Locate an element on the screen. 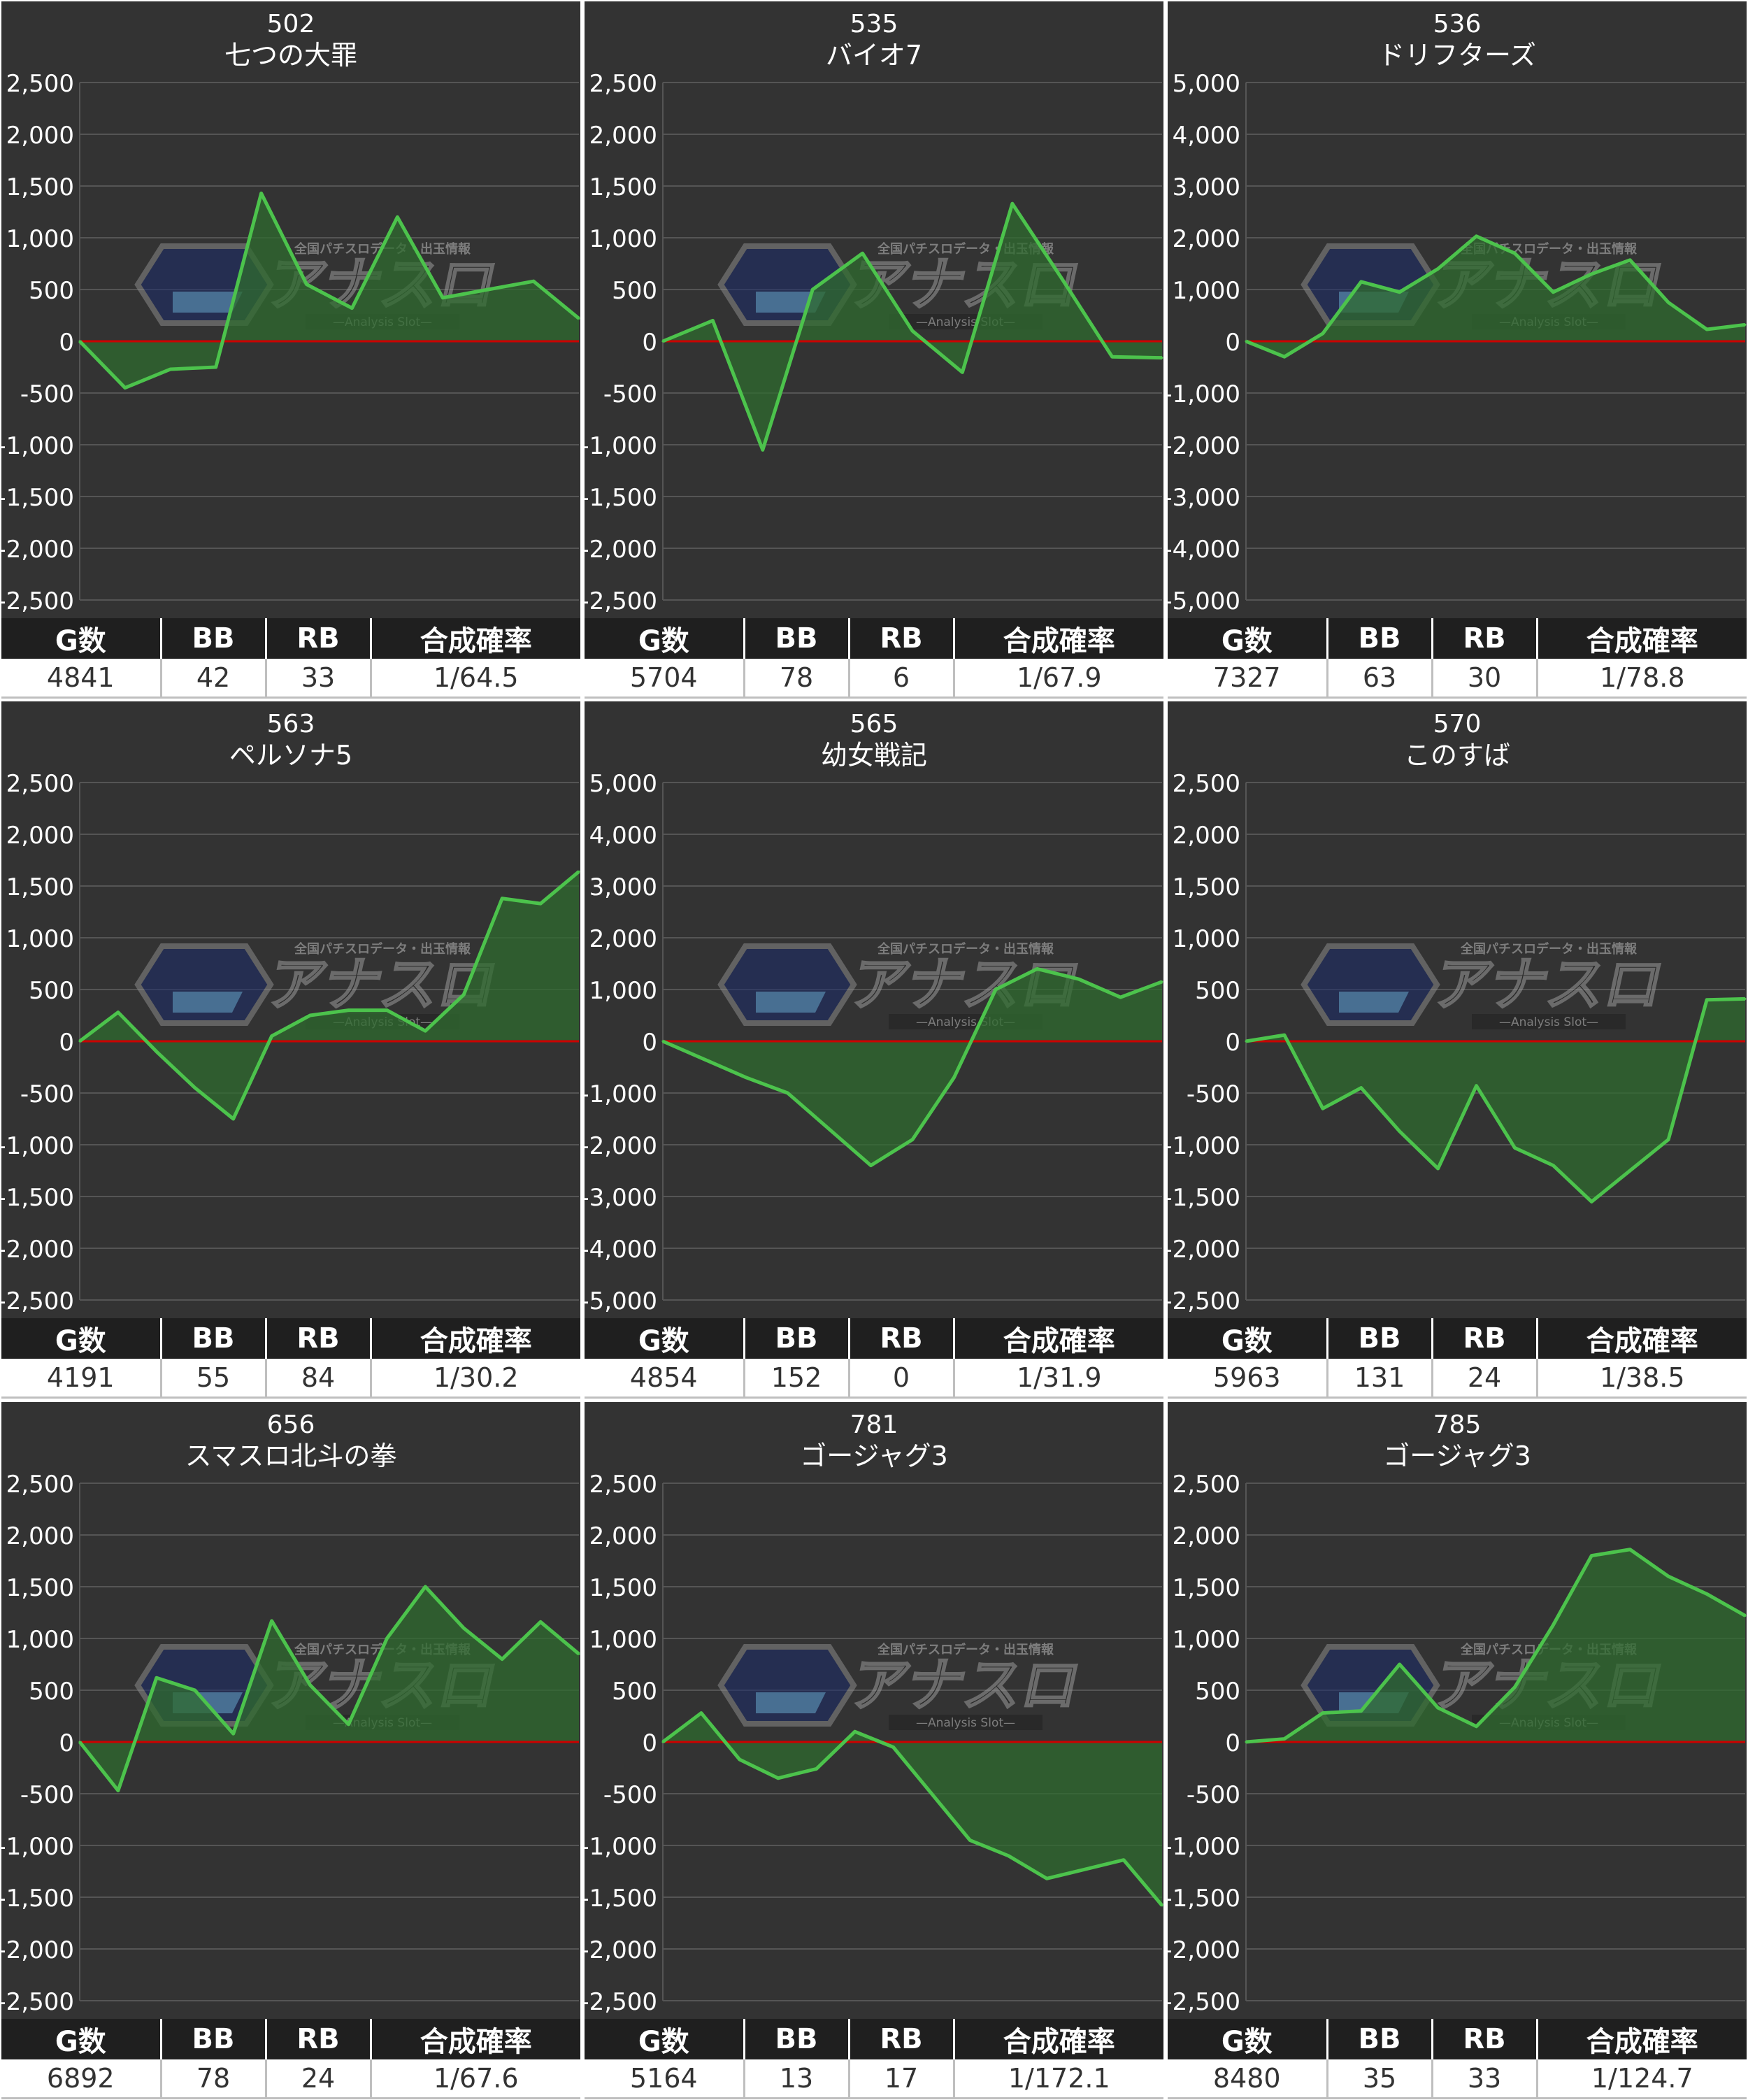 The height and width of the screenshot is (2100, 1748). stat-rb: 30 is located at coordinates (1485, 679).